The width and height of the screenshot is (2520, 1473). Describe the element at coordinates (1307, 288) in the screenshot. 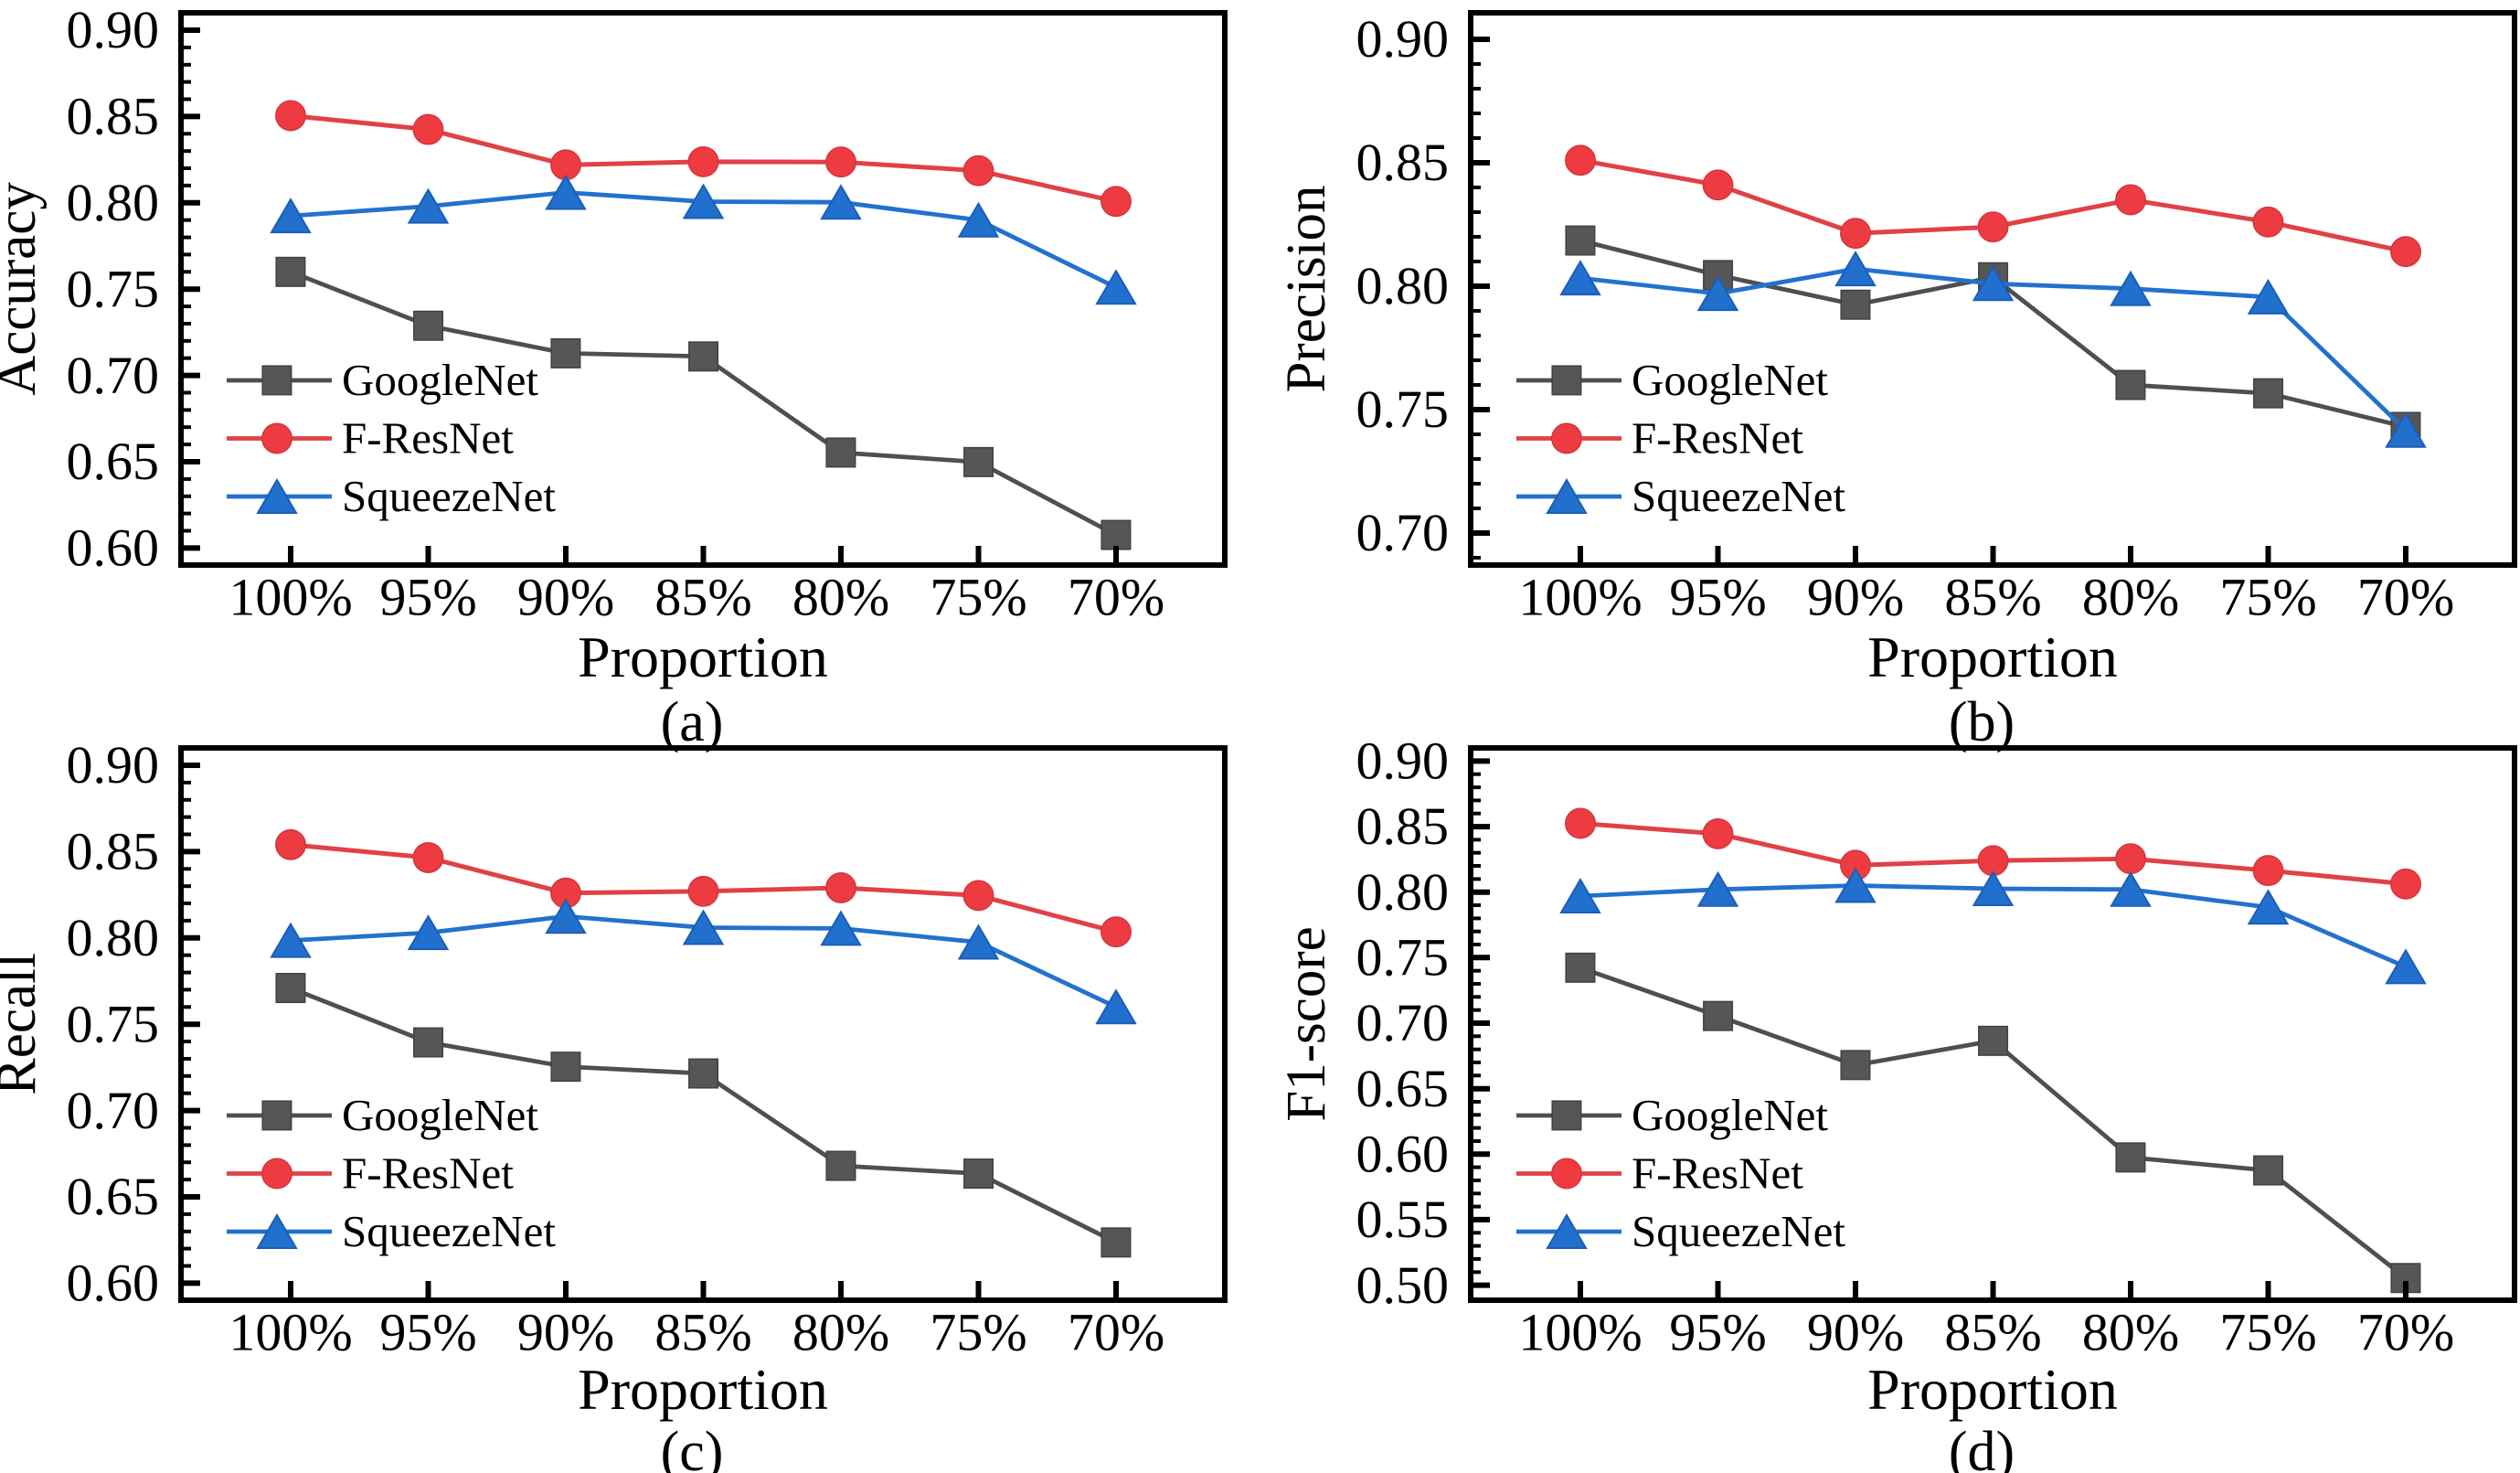

I see `svg-text: Precision` at that location.